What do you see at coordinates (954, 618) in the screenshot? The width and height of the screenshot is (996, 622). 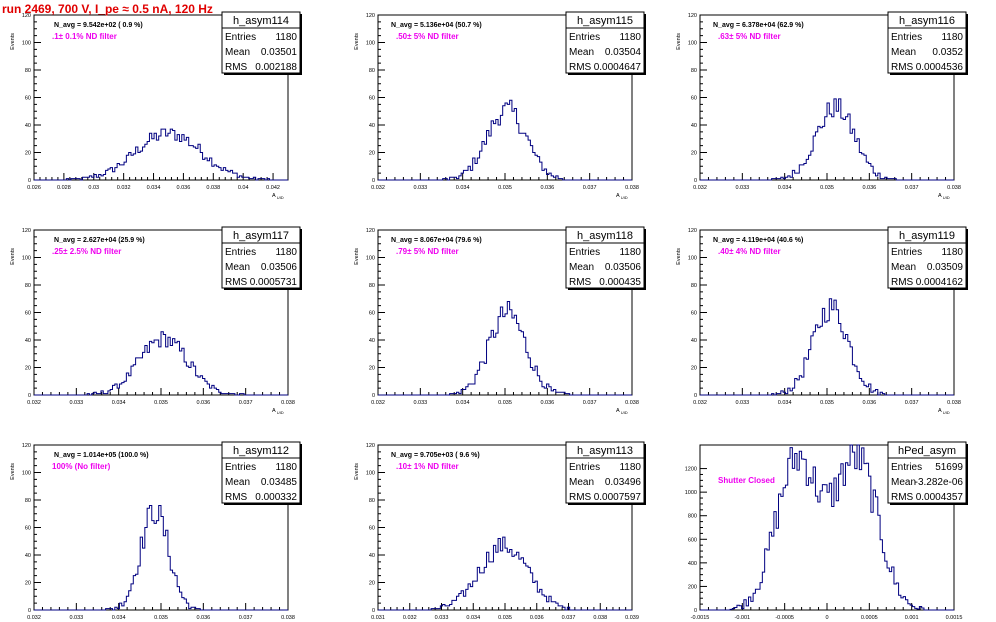 I see `x-tick-label: 0.0015` at bounding box center [954, 618].